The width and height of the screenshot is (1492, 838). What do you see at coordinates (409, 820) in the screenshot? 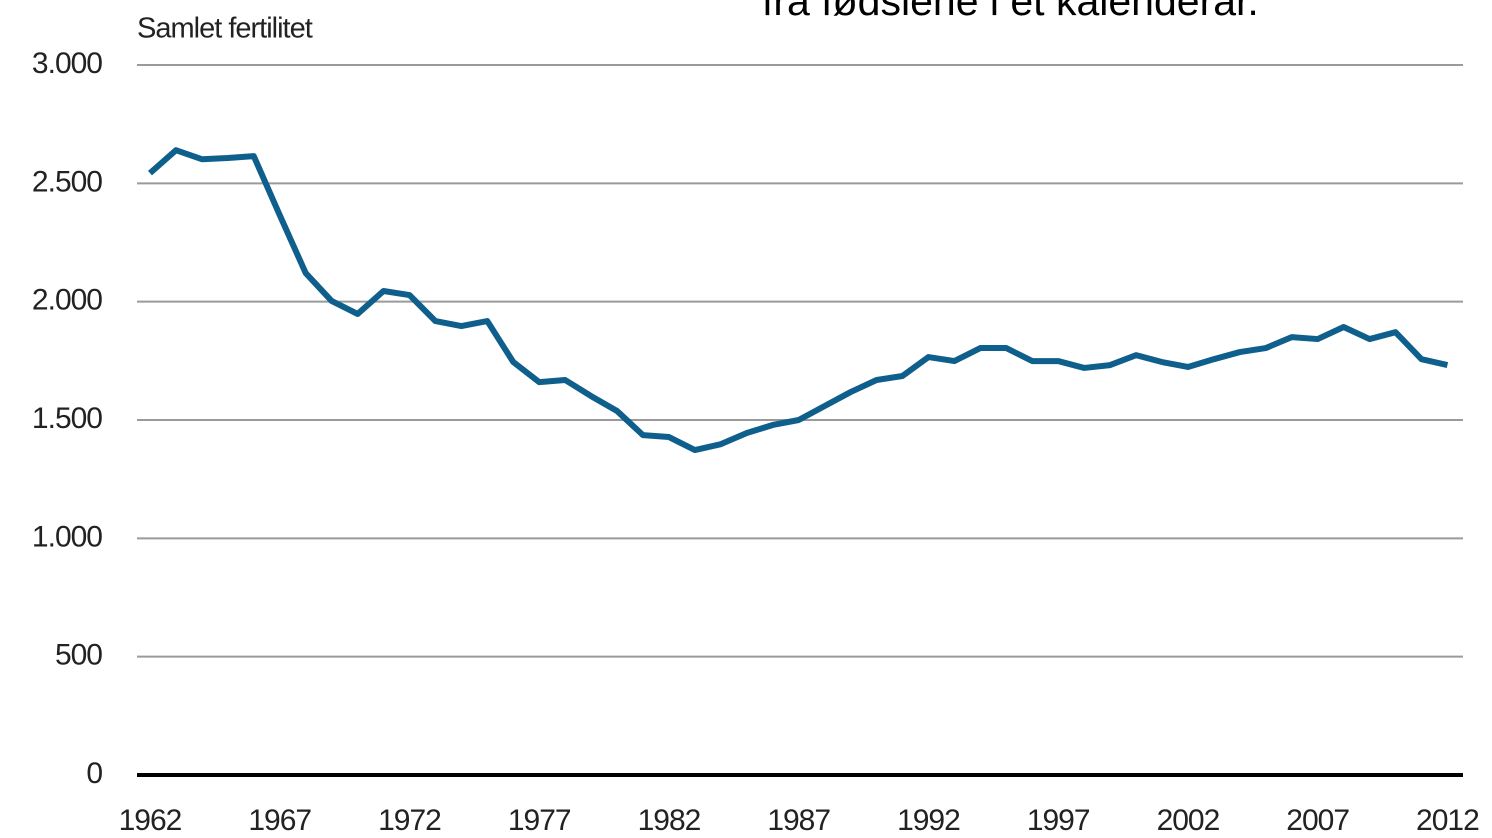
I see `x-tick-label: 1972` at bounding box center [409, 820].